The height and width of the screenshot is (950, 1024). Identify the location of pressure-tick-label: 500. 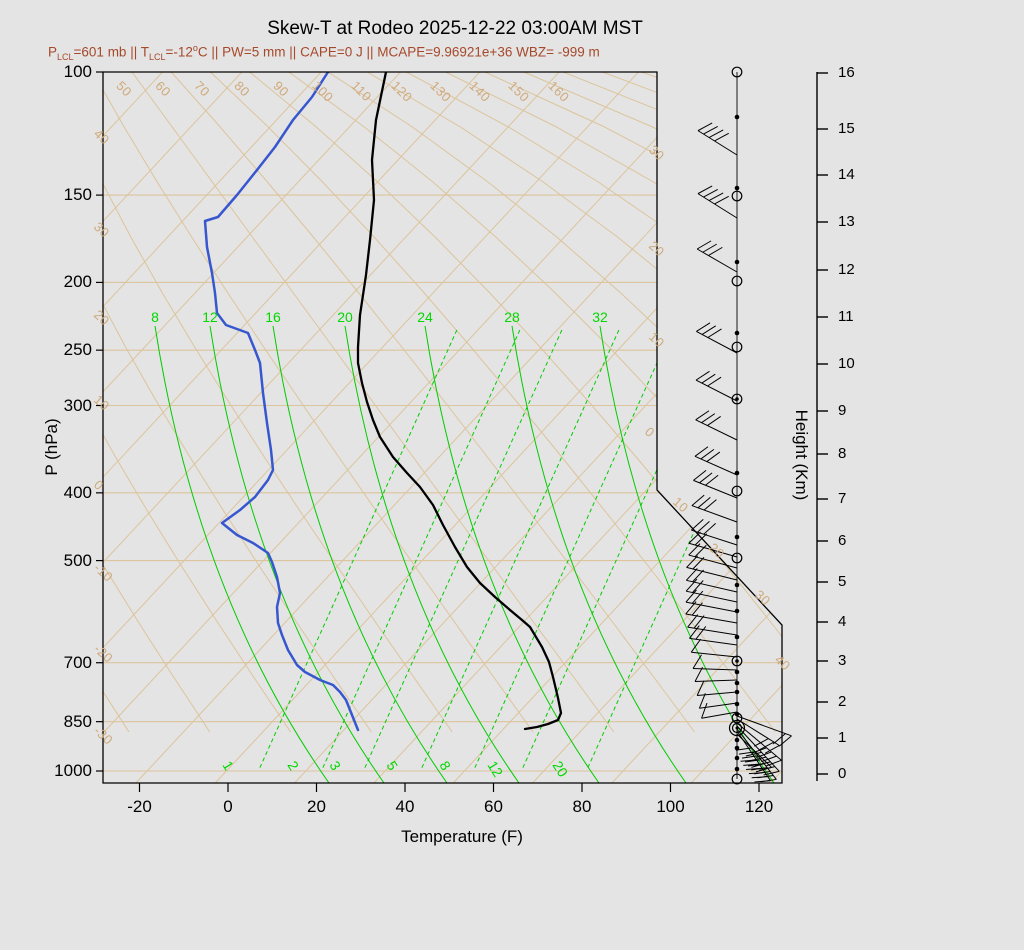
(77, 560).